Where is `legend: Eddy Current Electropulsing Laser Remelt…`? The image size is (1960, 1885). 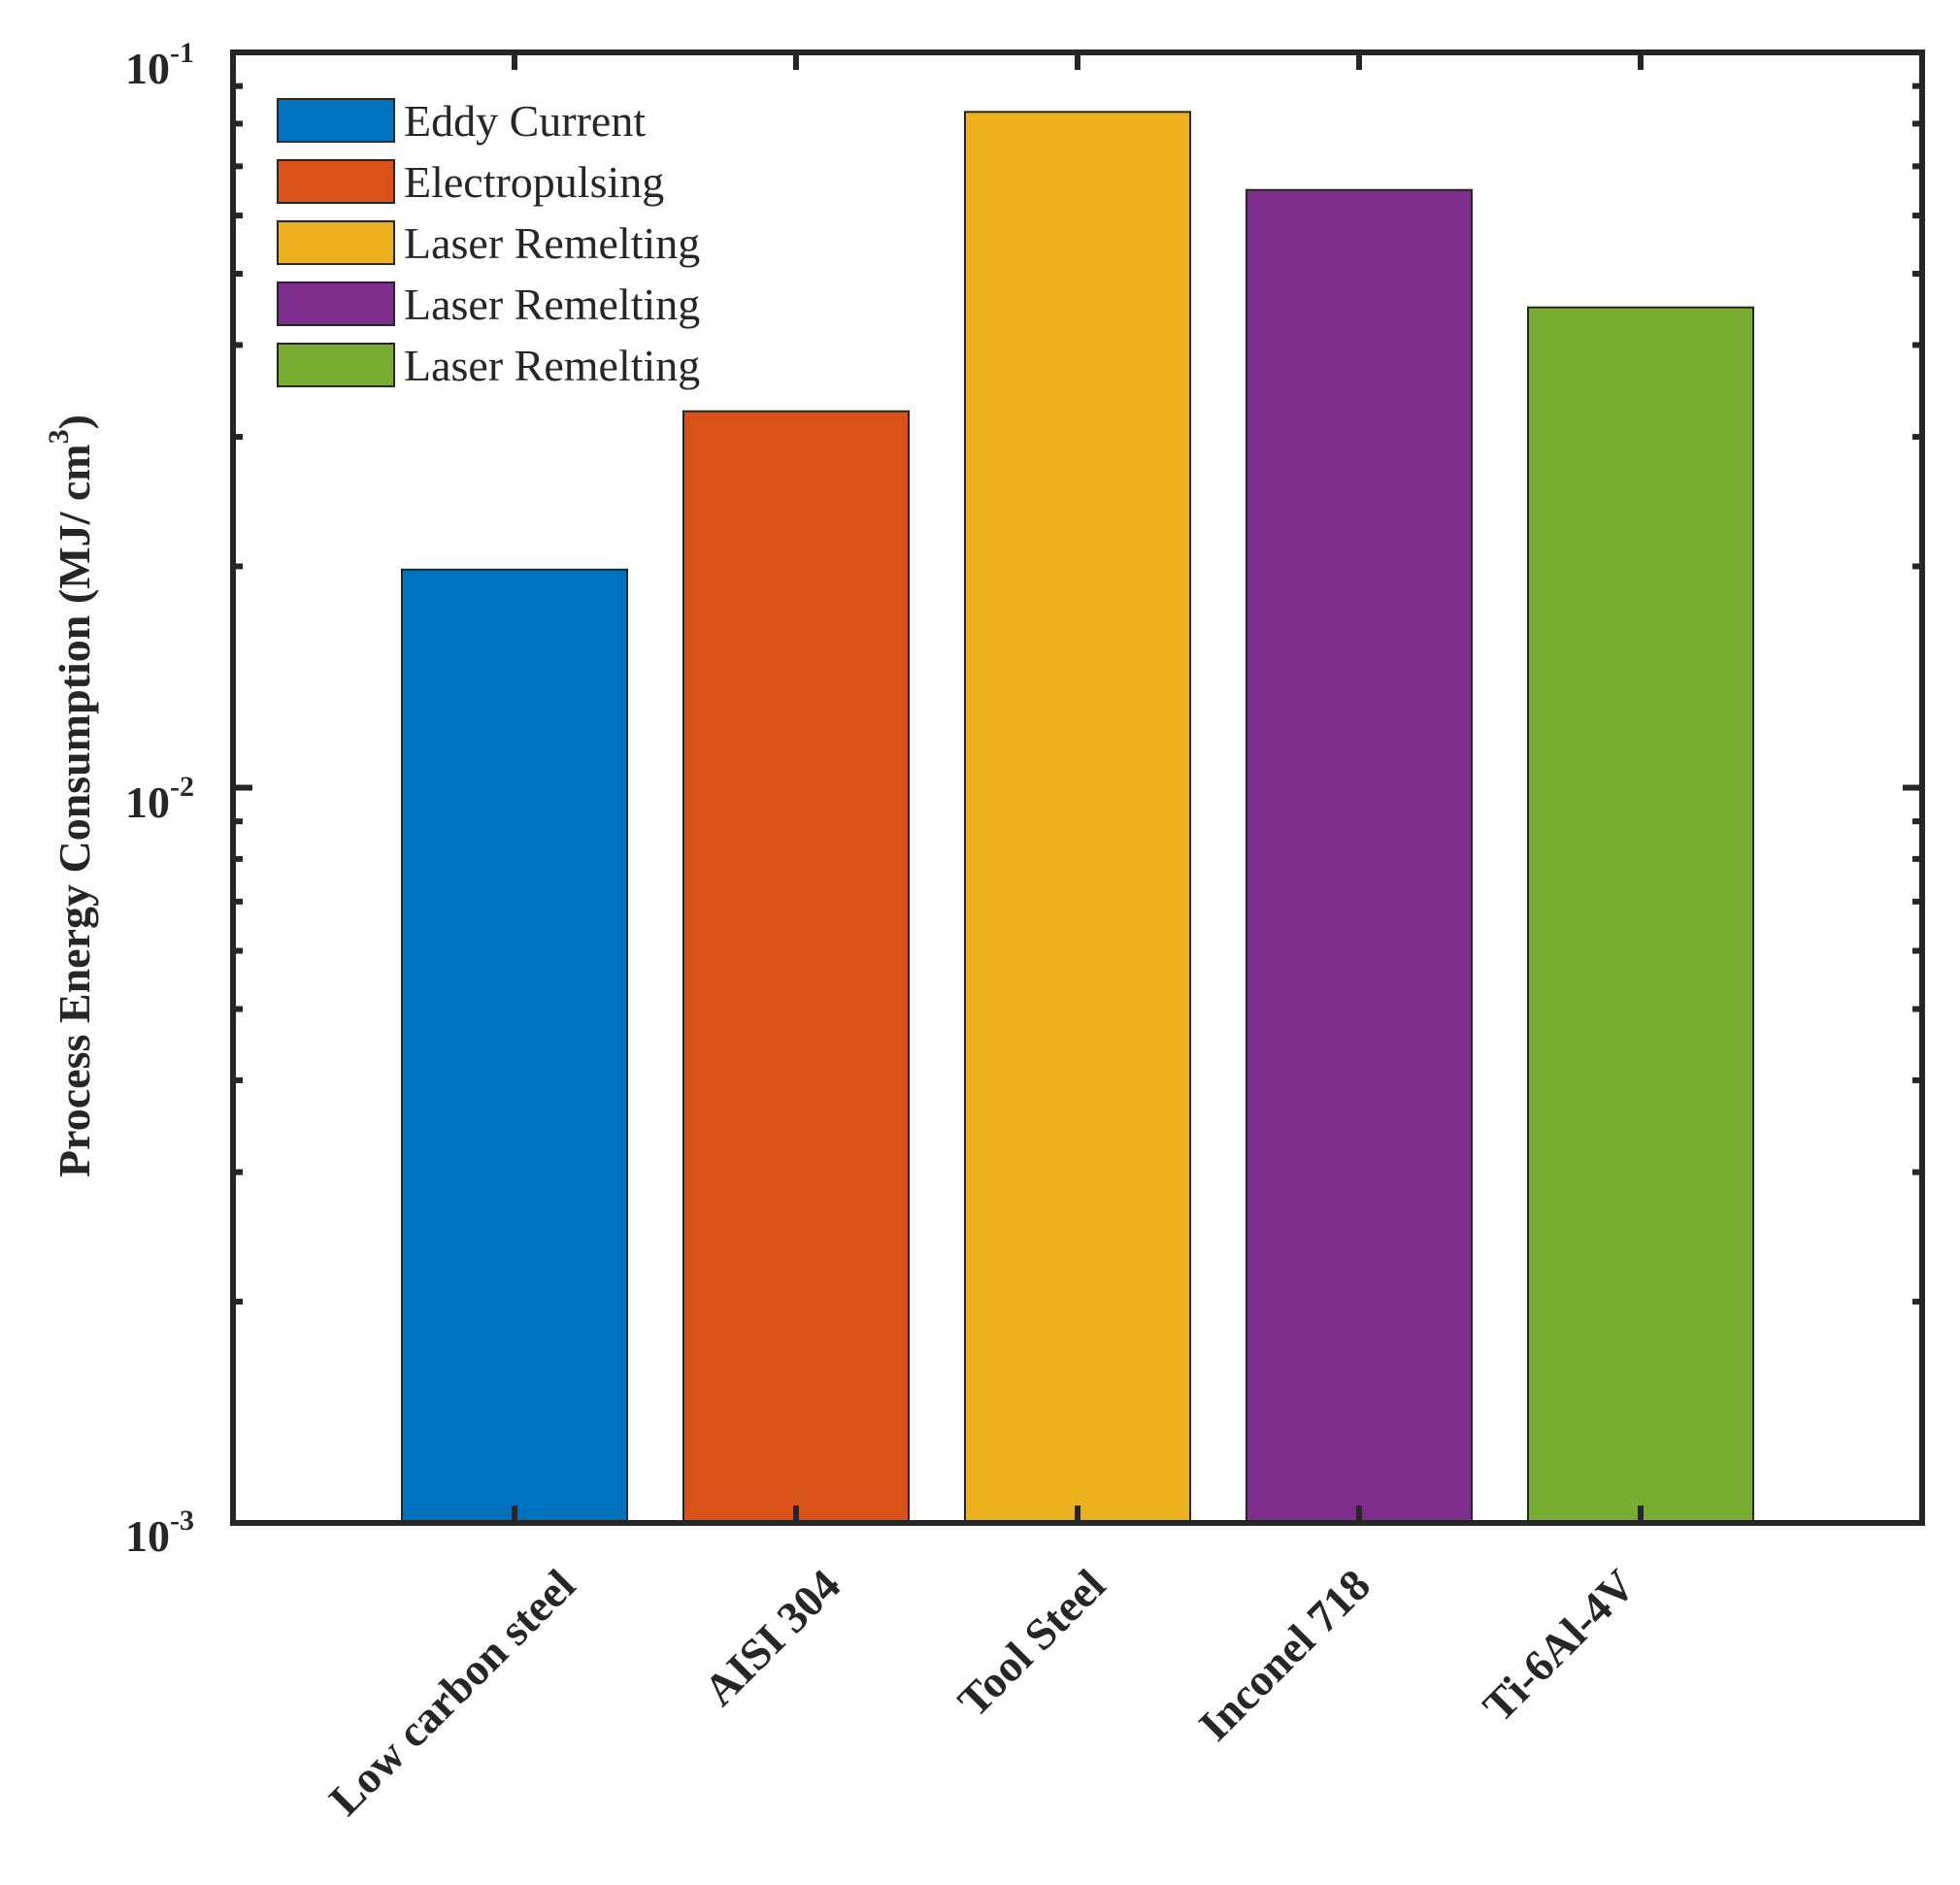 legend: Eddy Current Electropulsing Laser Remelt… is located at coordinates (489, 243).